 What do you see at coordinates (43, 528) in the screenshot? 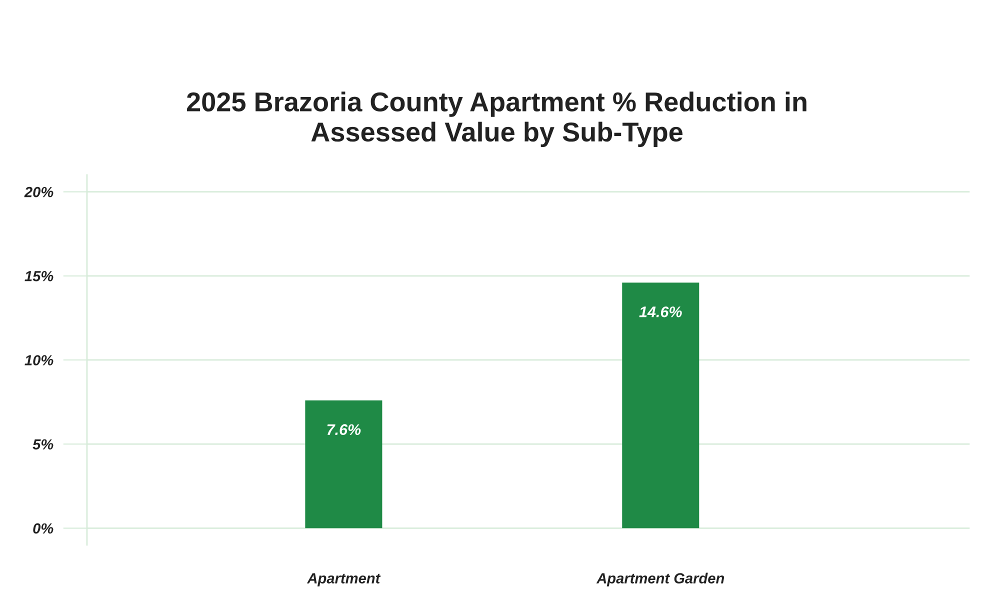
I see `y-tick-label: 0%` at bounding box center [43, 528].